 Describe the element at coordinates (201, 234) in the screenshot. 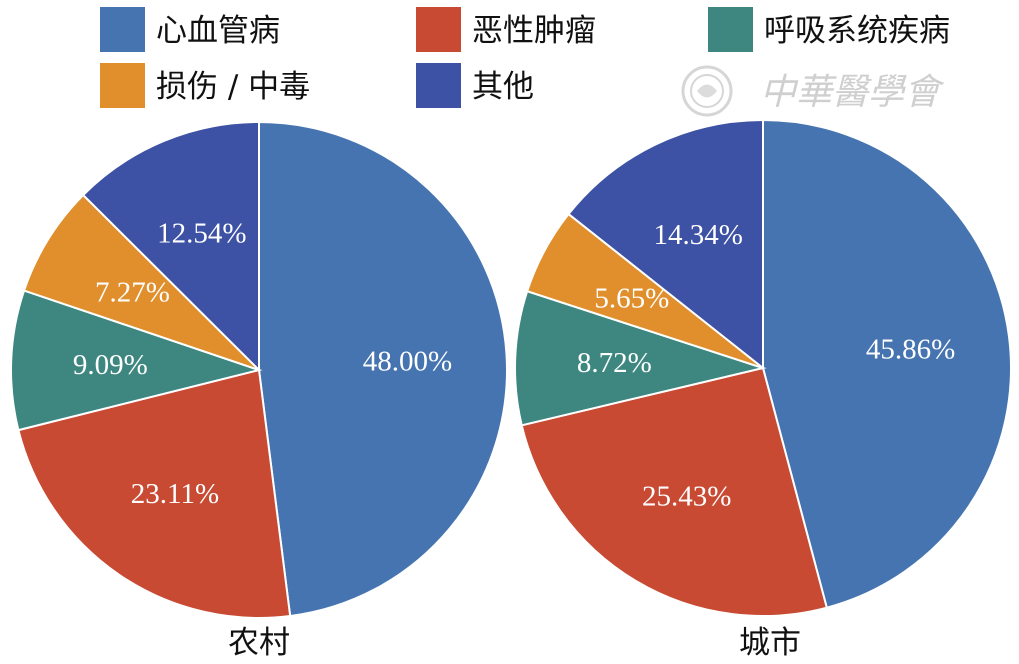

I see `slice-label-1-5: 12.54%` at that location.